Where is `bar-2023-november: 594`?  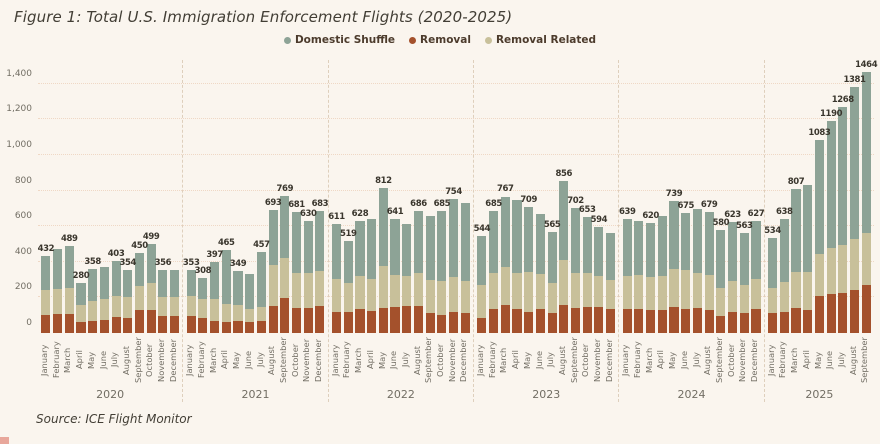 bar-2023-november: 594 is located at coordinates (599, 196).